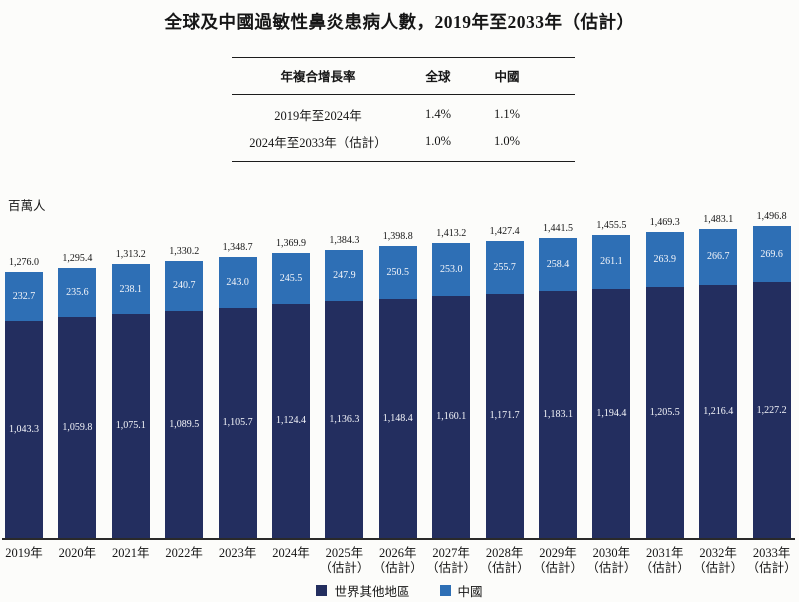 The width and height of the screenshot is (799, 602). Describe the element at coordinates (27, 206) in the screenshot. I see `y-axis-unit-label: 百萬人` at that location.